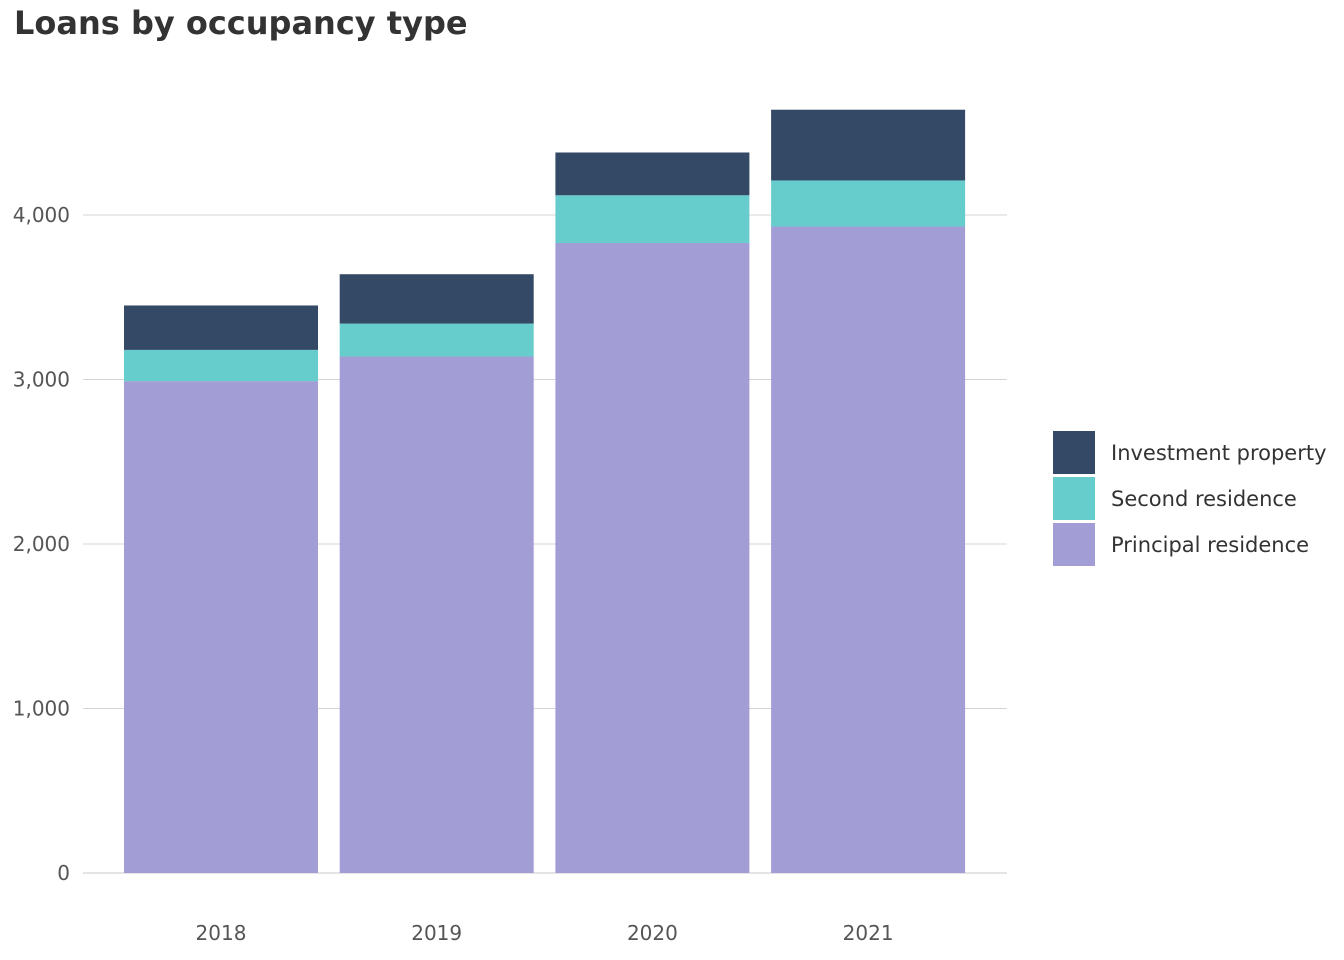  Describe the element at coordinates (652, 558) in the screenshot. I see `bar-2020-principal-residence` at that location.